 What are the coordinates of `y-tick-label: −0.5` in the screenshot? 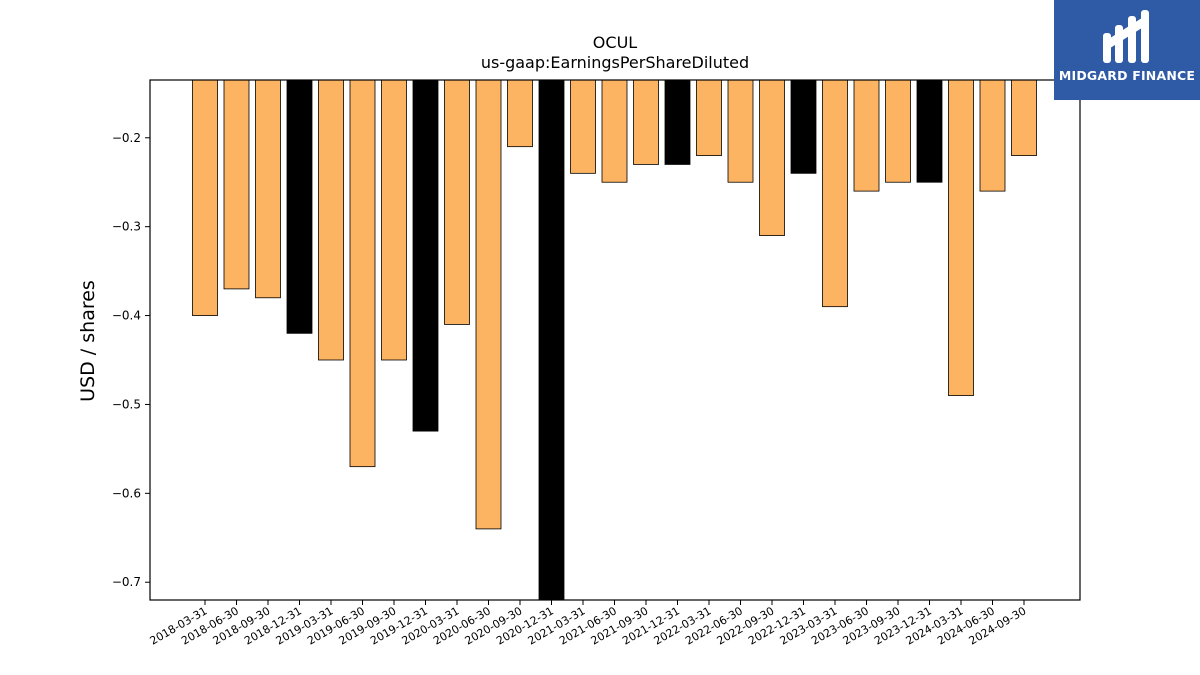 It's located at (126, 404).